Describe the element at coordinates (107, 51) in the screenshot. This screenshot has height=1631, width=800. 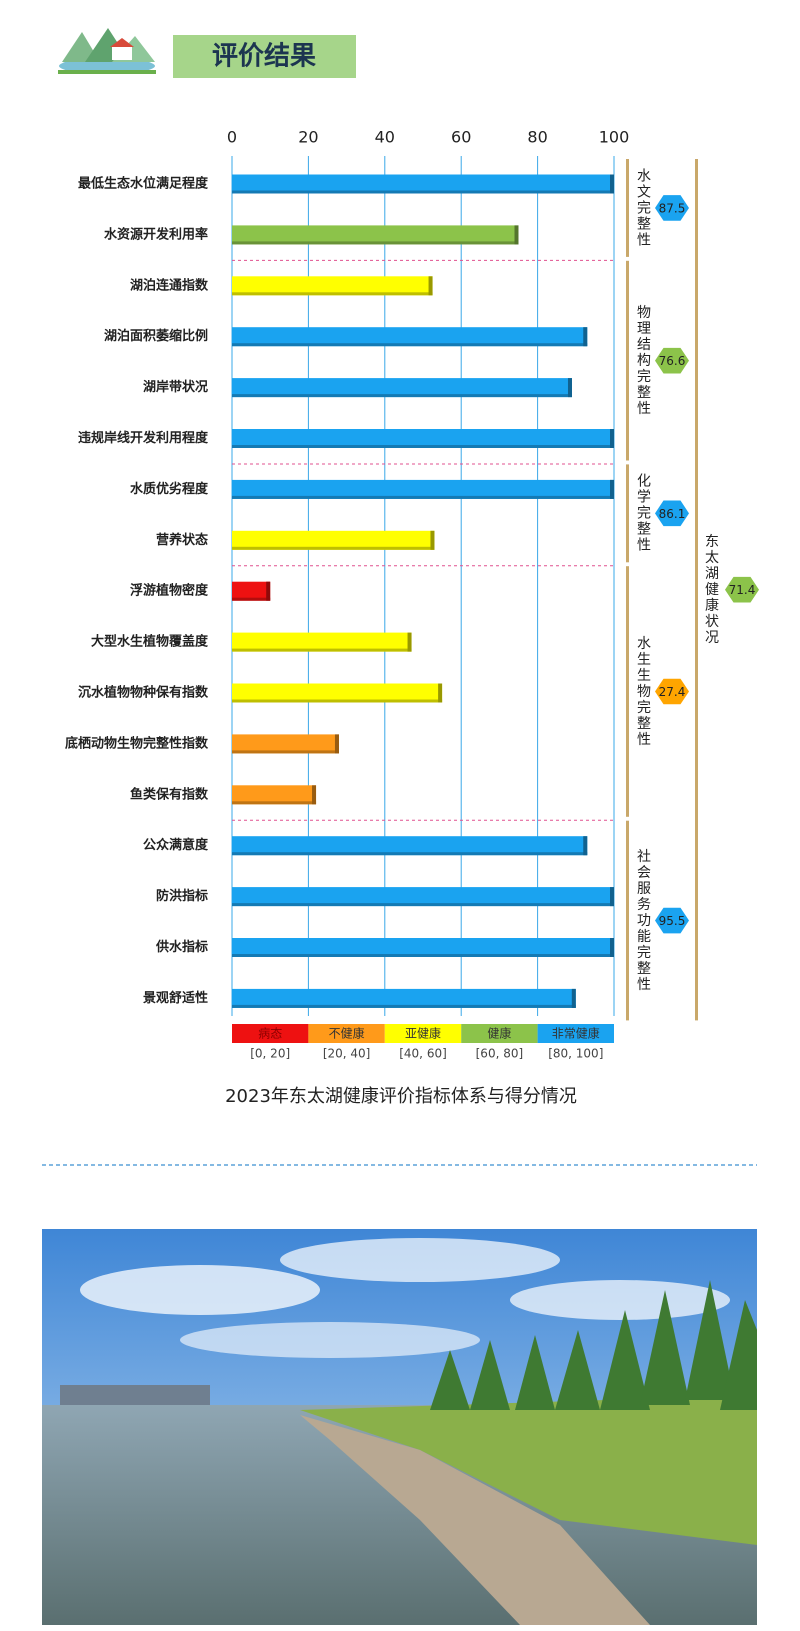
I see `header-icon` at that location.